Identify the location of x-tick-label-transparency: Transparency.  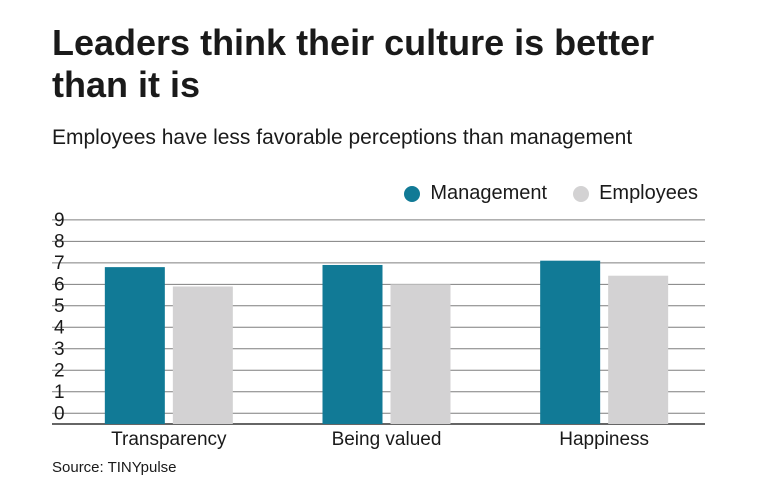
(169, 439).